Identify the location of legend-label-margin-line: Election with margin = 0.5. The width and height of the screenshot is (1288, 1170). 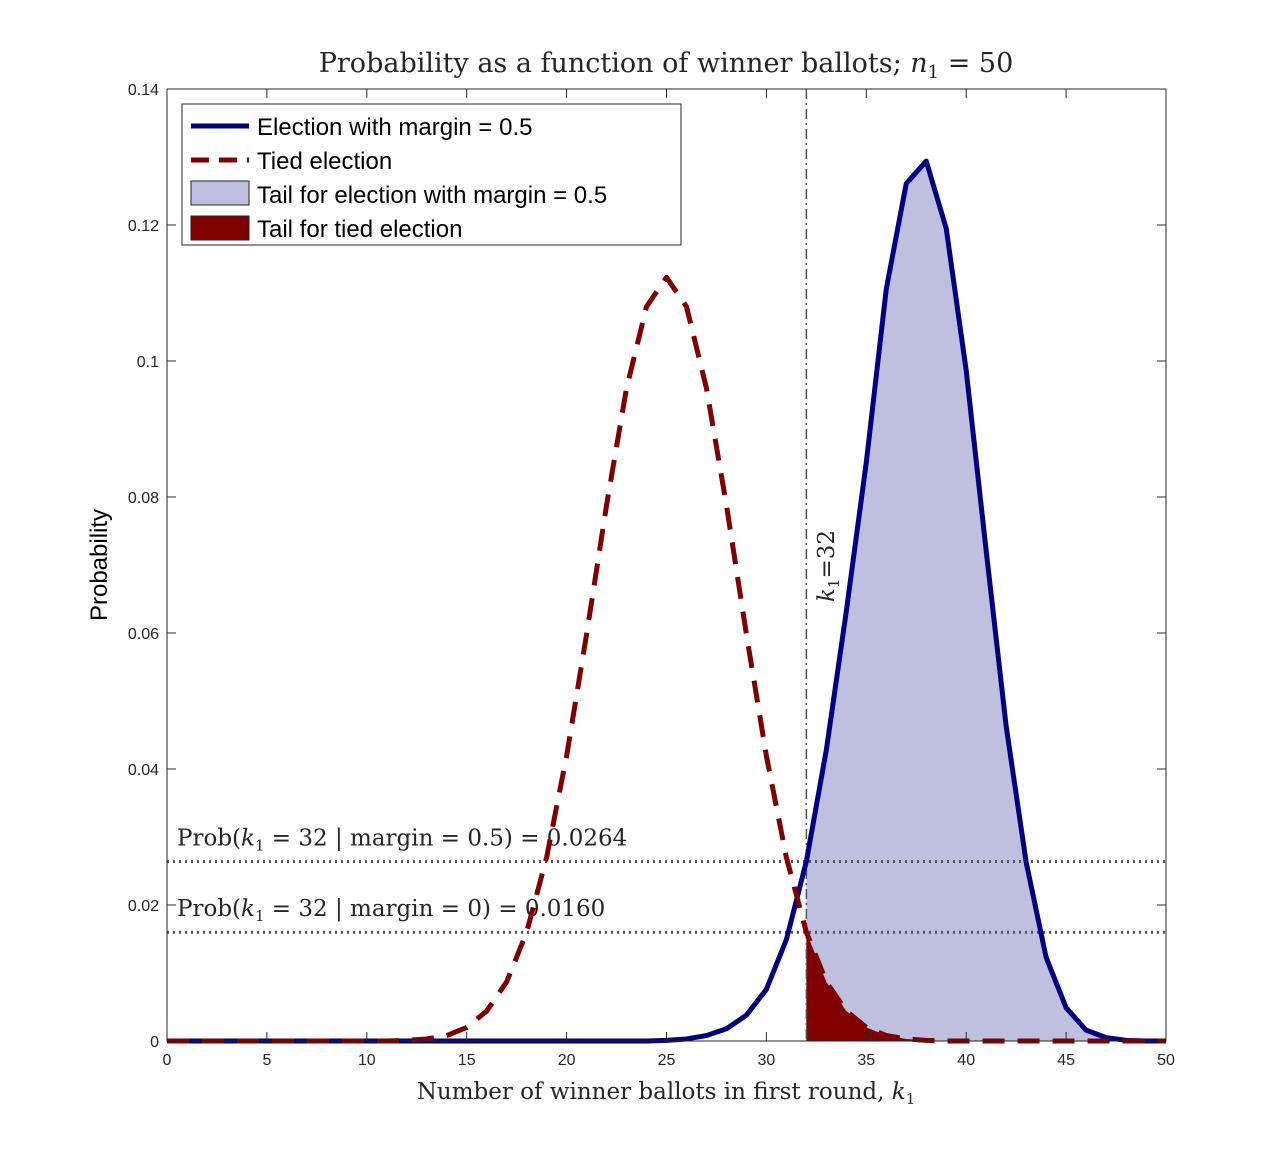
(394, 127).